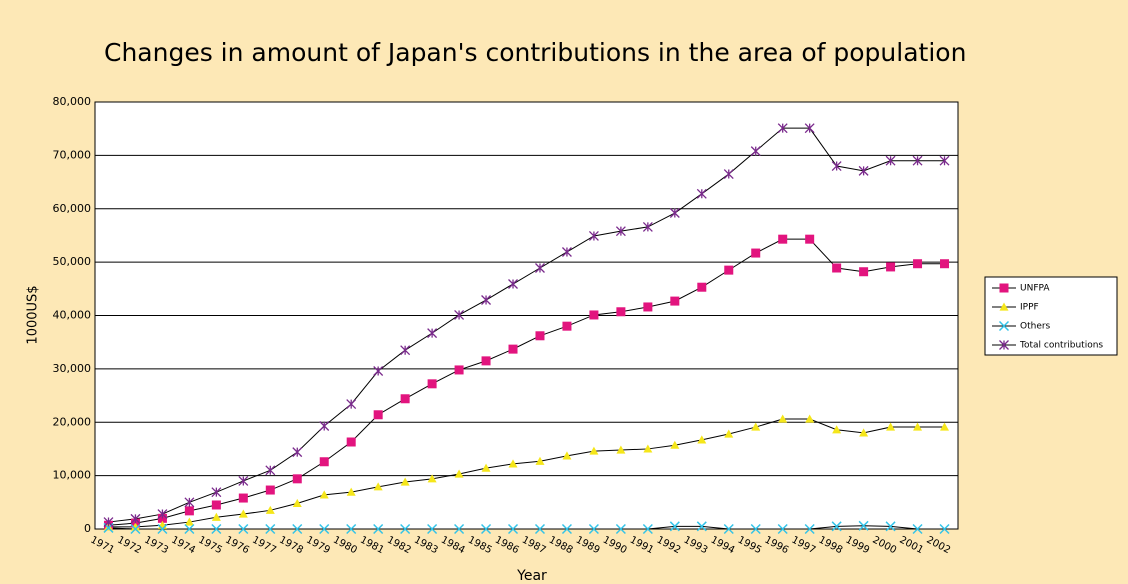 This screenshot has width=1128, height=584. I want to click on y-tick-label: 20,000, so click(72, 421).